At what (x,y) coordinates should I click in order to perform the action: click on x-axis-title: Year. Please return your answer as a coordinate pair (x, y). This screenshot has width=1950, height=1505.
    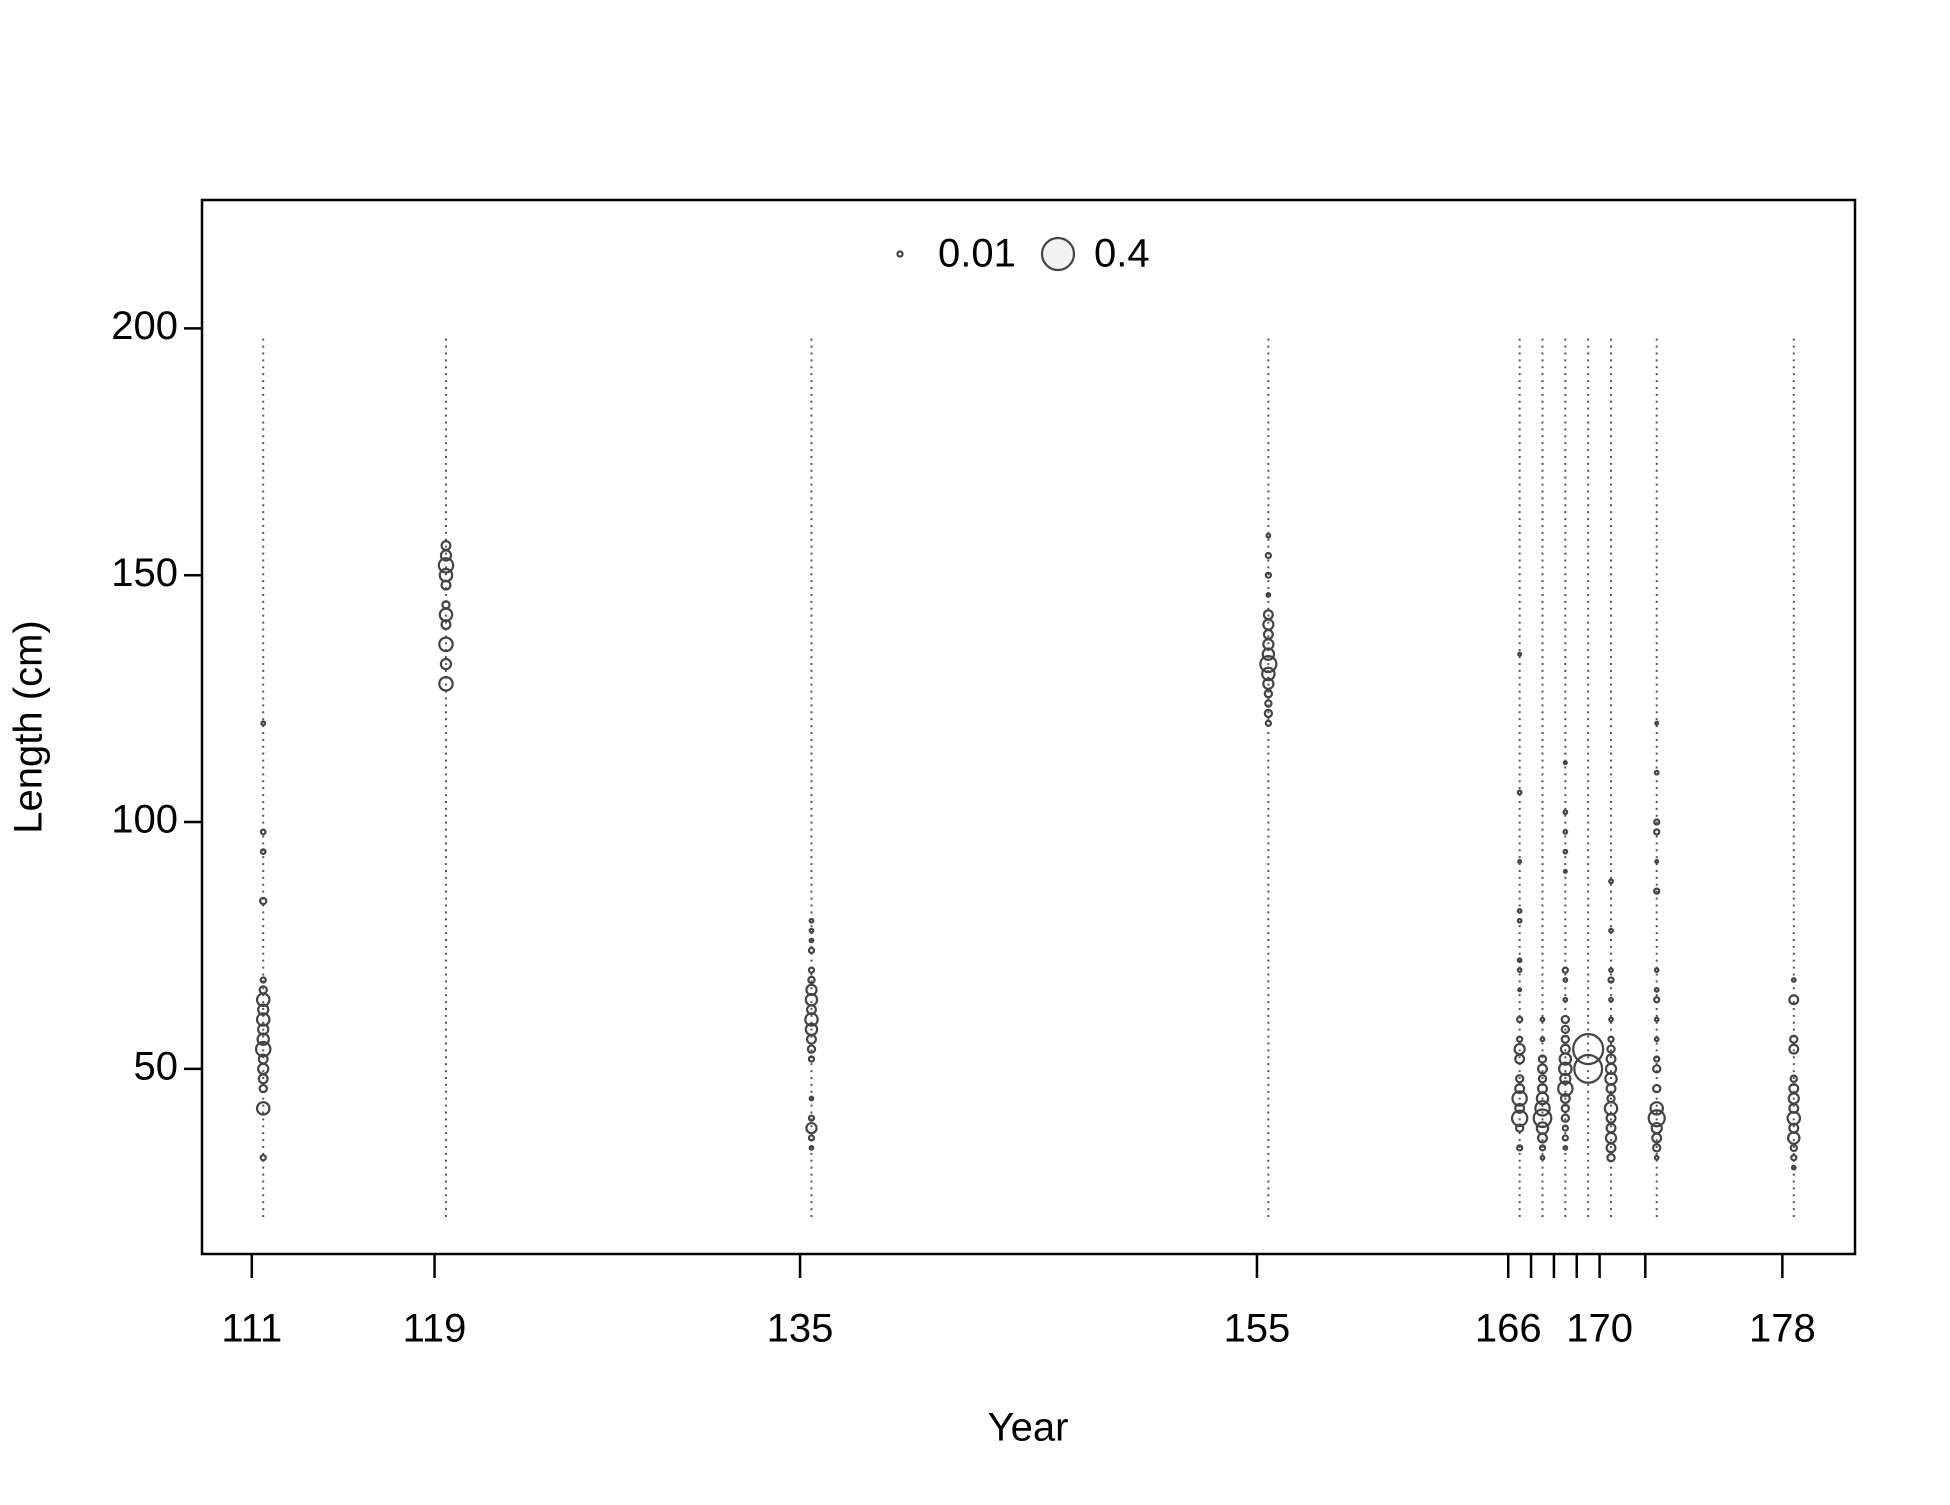
    Looking at the image, I should click on (1028, 1428).